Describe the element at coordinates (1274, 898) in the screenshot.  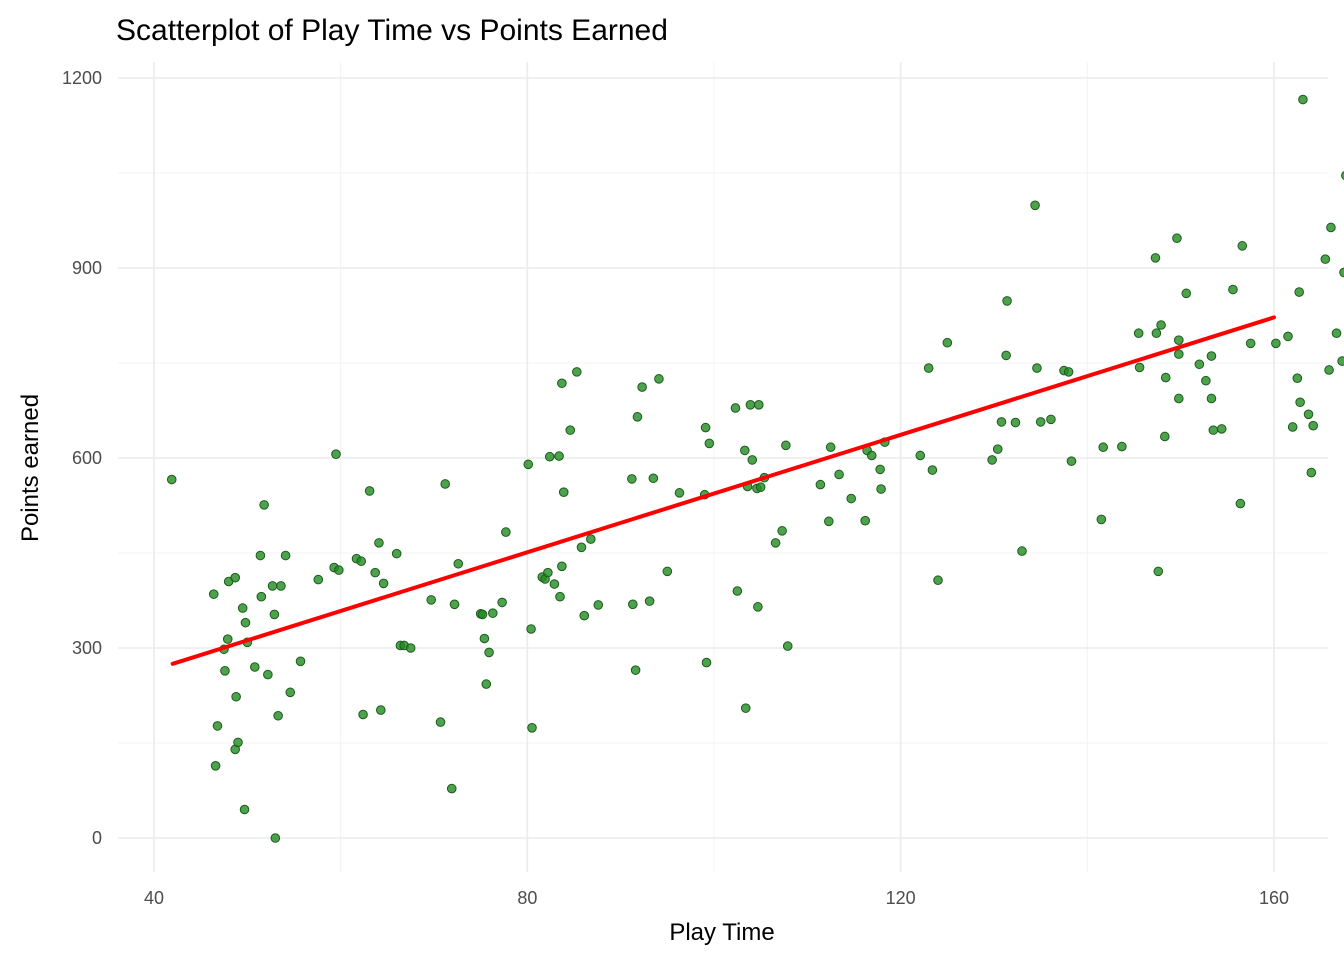
I see `x-tick-label: 160` at that location.